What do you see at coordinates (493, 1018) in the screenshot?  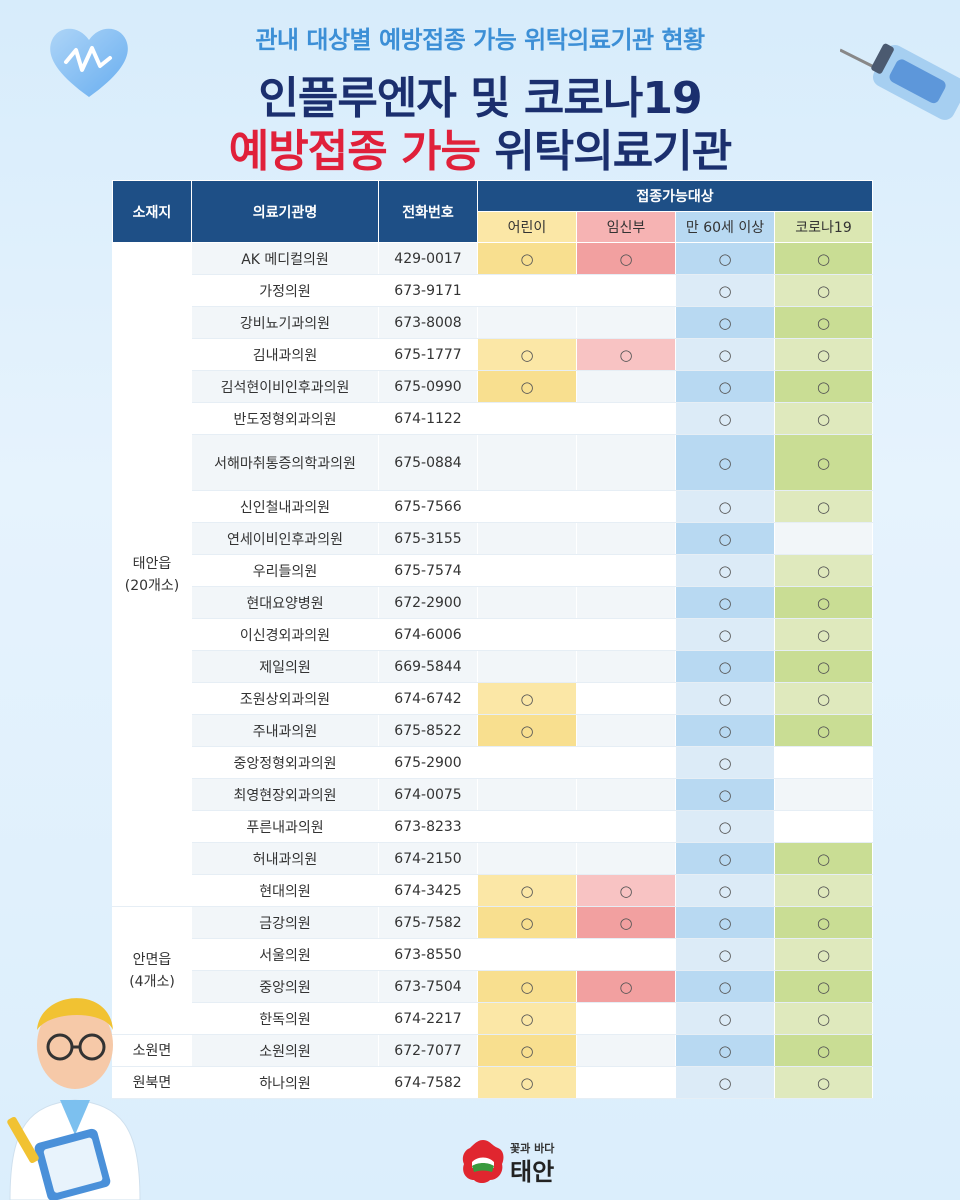 I see `table-row: 한독의원 674-2217 ○ ○ ○` at bounding box center [493, 1018].